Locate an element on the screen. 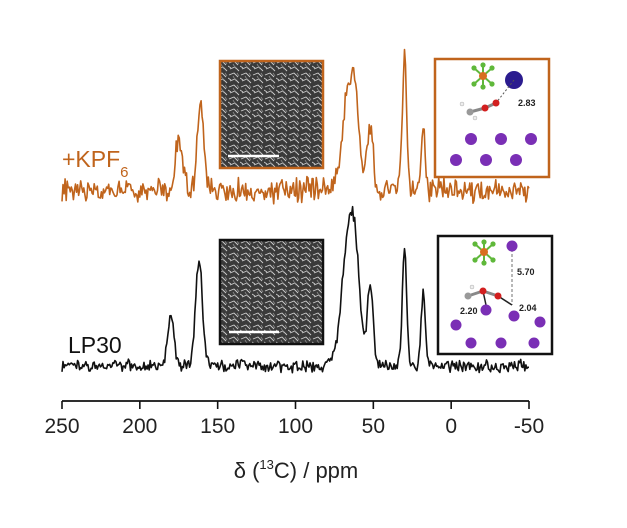 The image size is (627, 528). kpf6-series-label: +KPF6 is located at coordinates (95, 163).